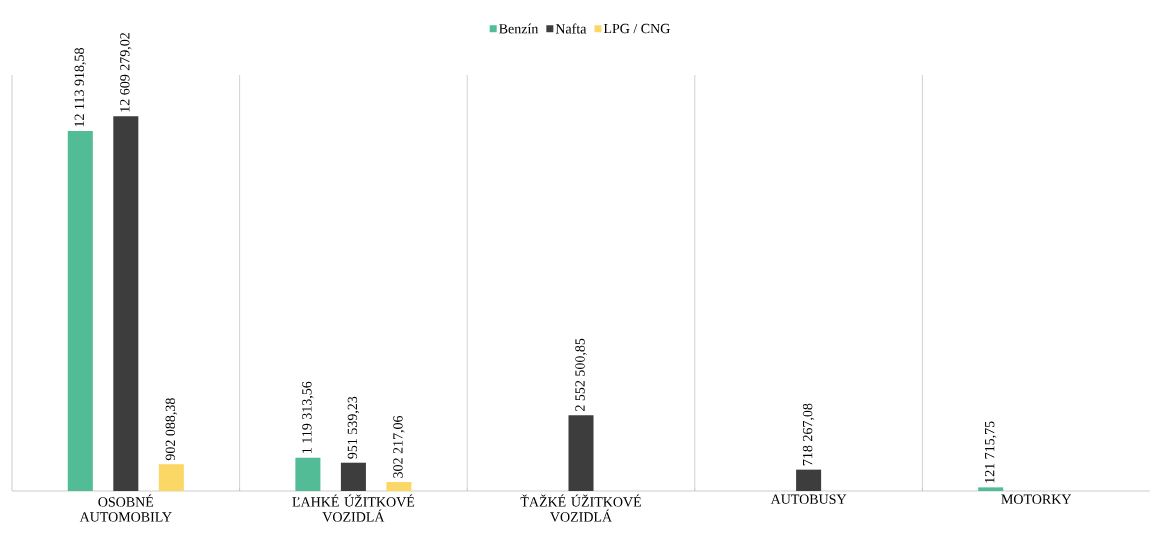 Image resolution: width=1153 pixels, height=543 pixels. I want to click on data-label: 902 088,38, so click(171, 429).